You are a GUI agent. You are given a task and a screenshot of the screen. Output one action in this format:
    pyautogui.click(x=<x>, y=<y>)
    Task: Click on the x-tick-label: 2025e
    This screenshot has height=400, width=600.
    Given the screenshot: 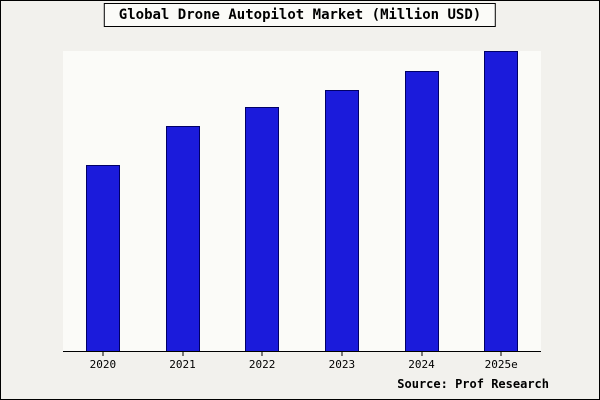 What is the action you would take?
    pyautogui.click(x=501, y=364)
    